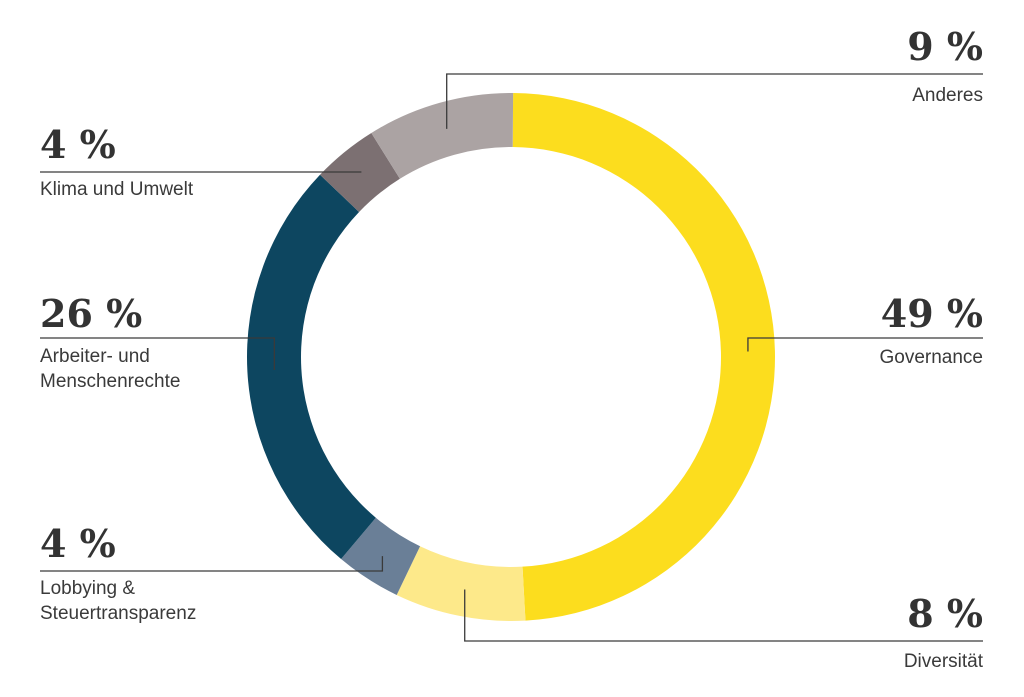  I want to click on segment-lobbying-and-steuertransparenz, so click(381, 556).